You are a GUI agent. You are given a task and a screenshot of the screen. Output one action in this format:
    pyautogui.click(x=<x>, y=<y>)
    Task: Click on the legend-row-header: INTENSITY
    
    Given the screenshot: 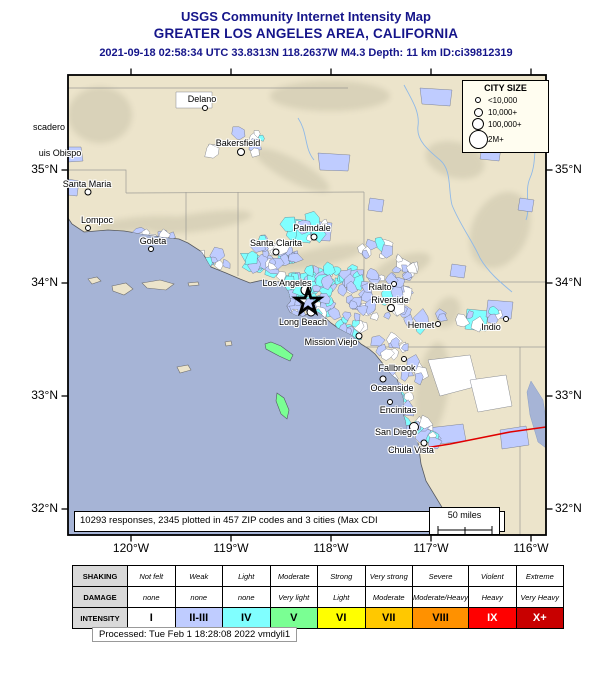 What is the action you would take?
    pyautogui.click(x=100, y=618)
    